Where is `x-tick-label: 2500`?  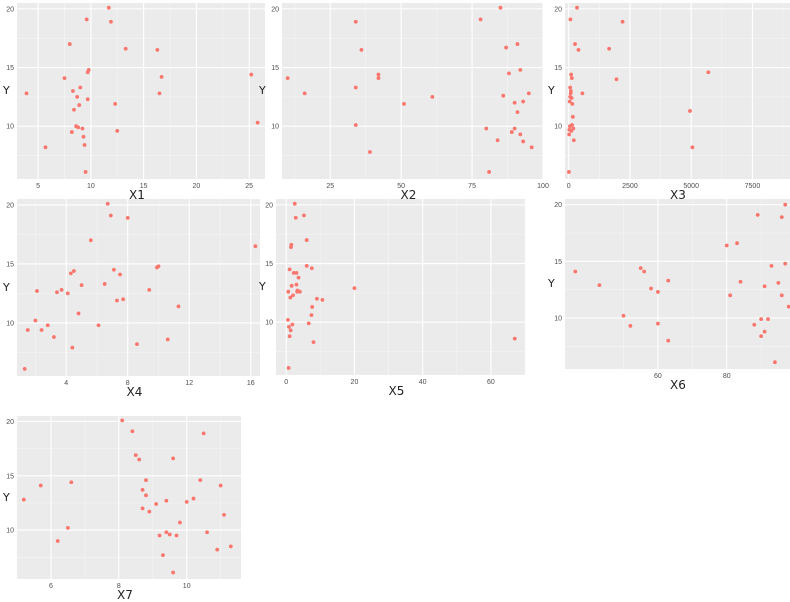 x-tick-label: 2500 is located at coordinates (630, 186).